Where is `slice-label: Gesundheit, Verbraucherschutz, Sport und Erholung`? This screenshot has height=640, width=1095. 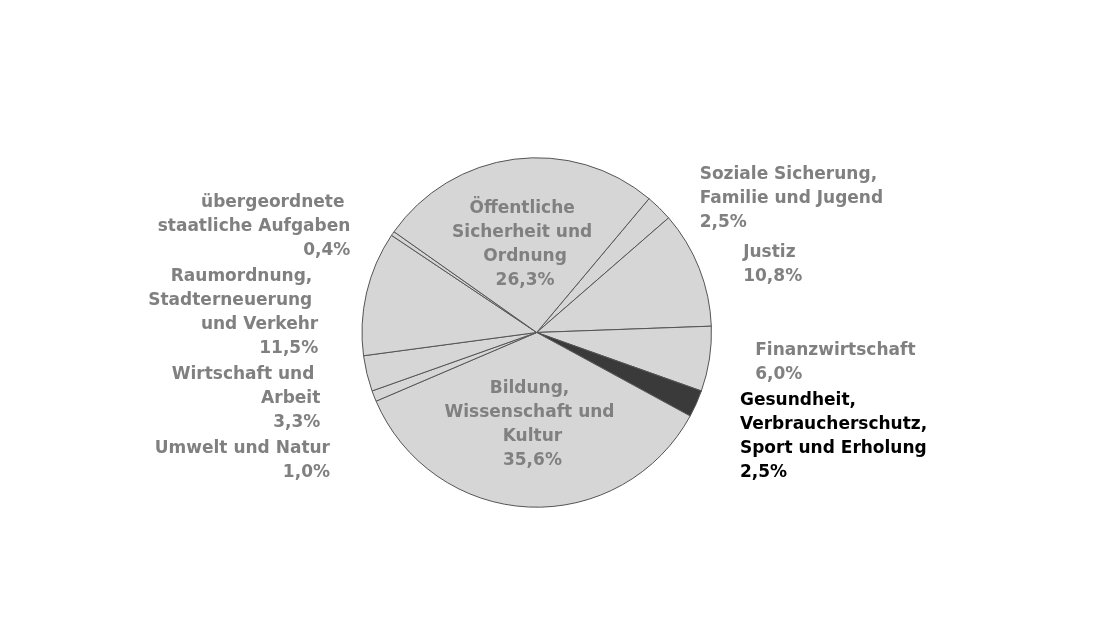
slice-label: Gesundheit, Verbraucherschutz, Sport und Erholung is located at coordinates (836, 423).